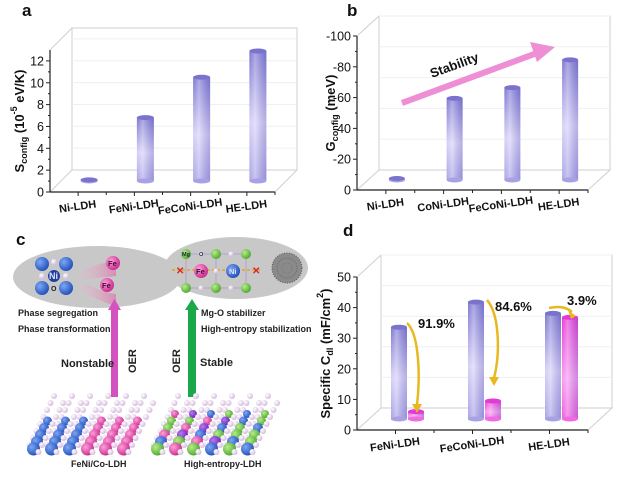 The image size is (625, 479). What do you see at coordinates (19, 88) in the screenshot?
I see `y-axis-label-part: eV/K)` at bounding box center [19, 88].